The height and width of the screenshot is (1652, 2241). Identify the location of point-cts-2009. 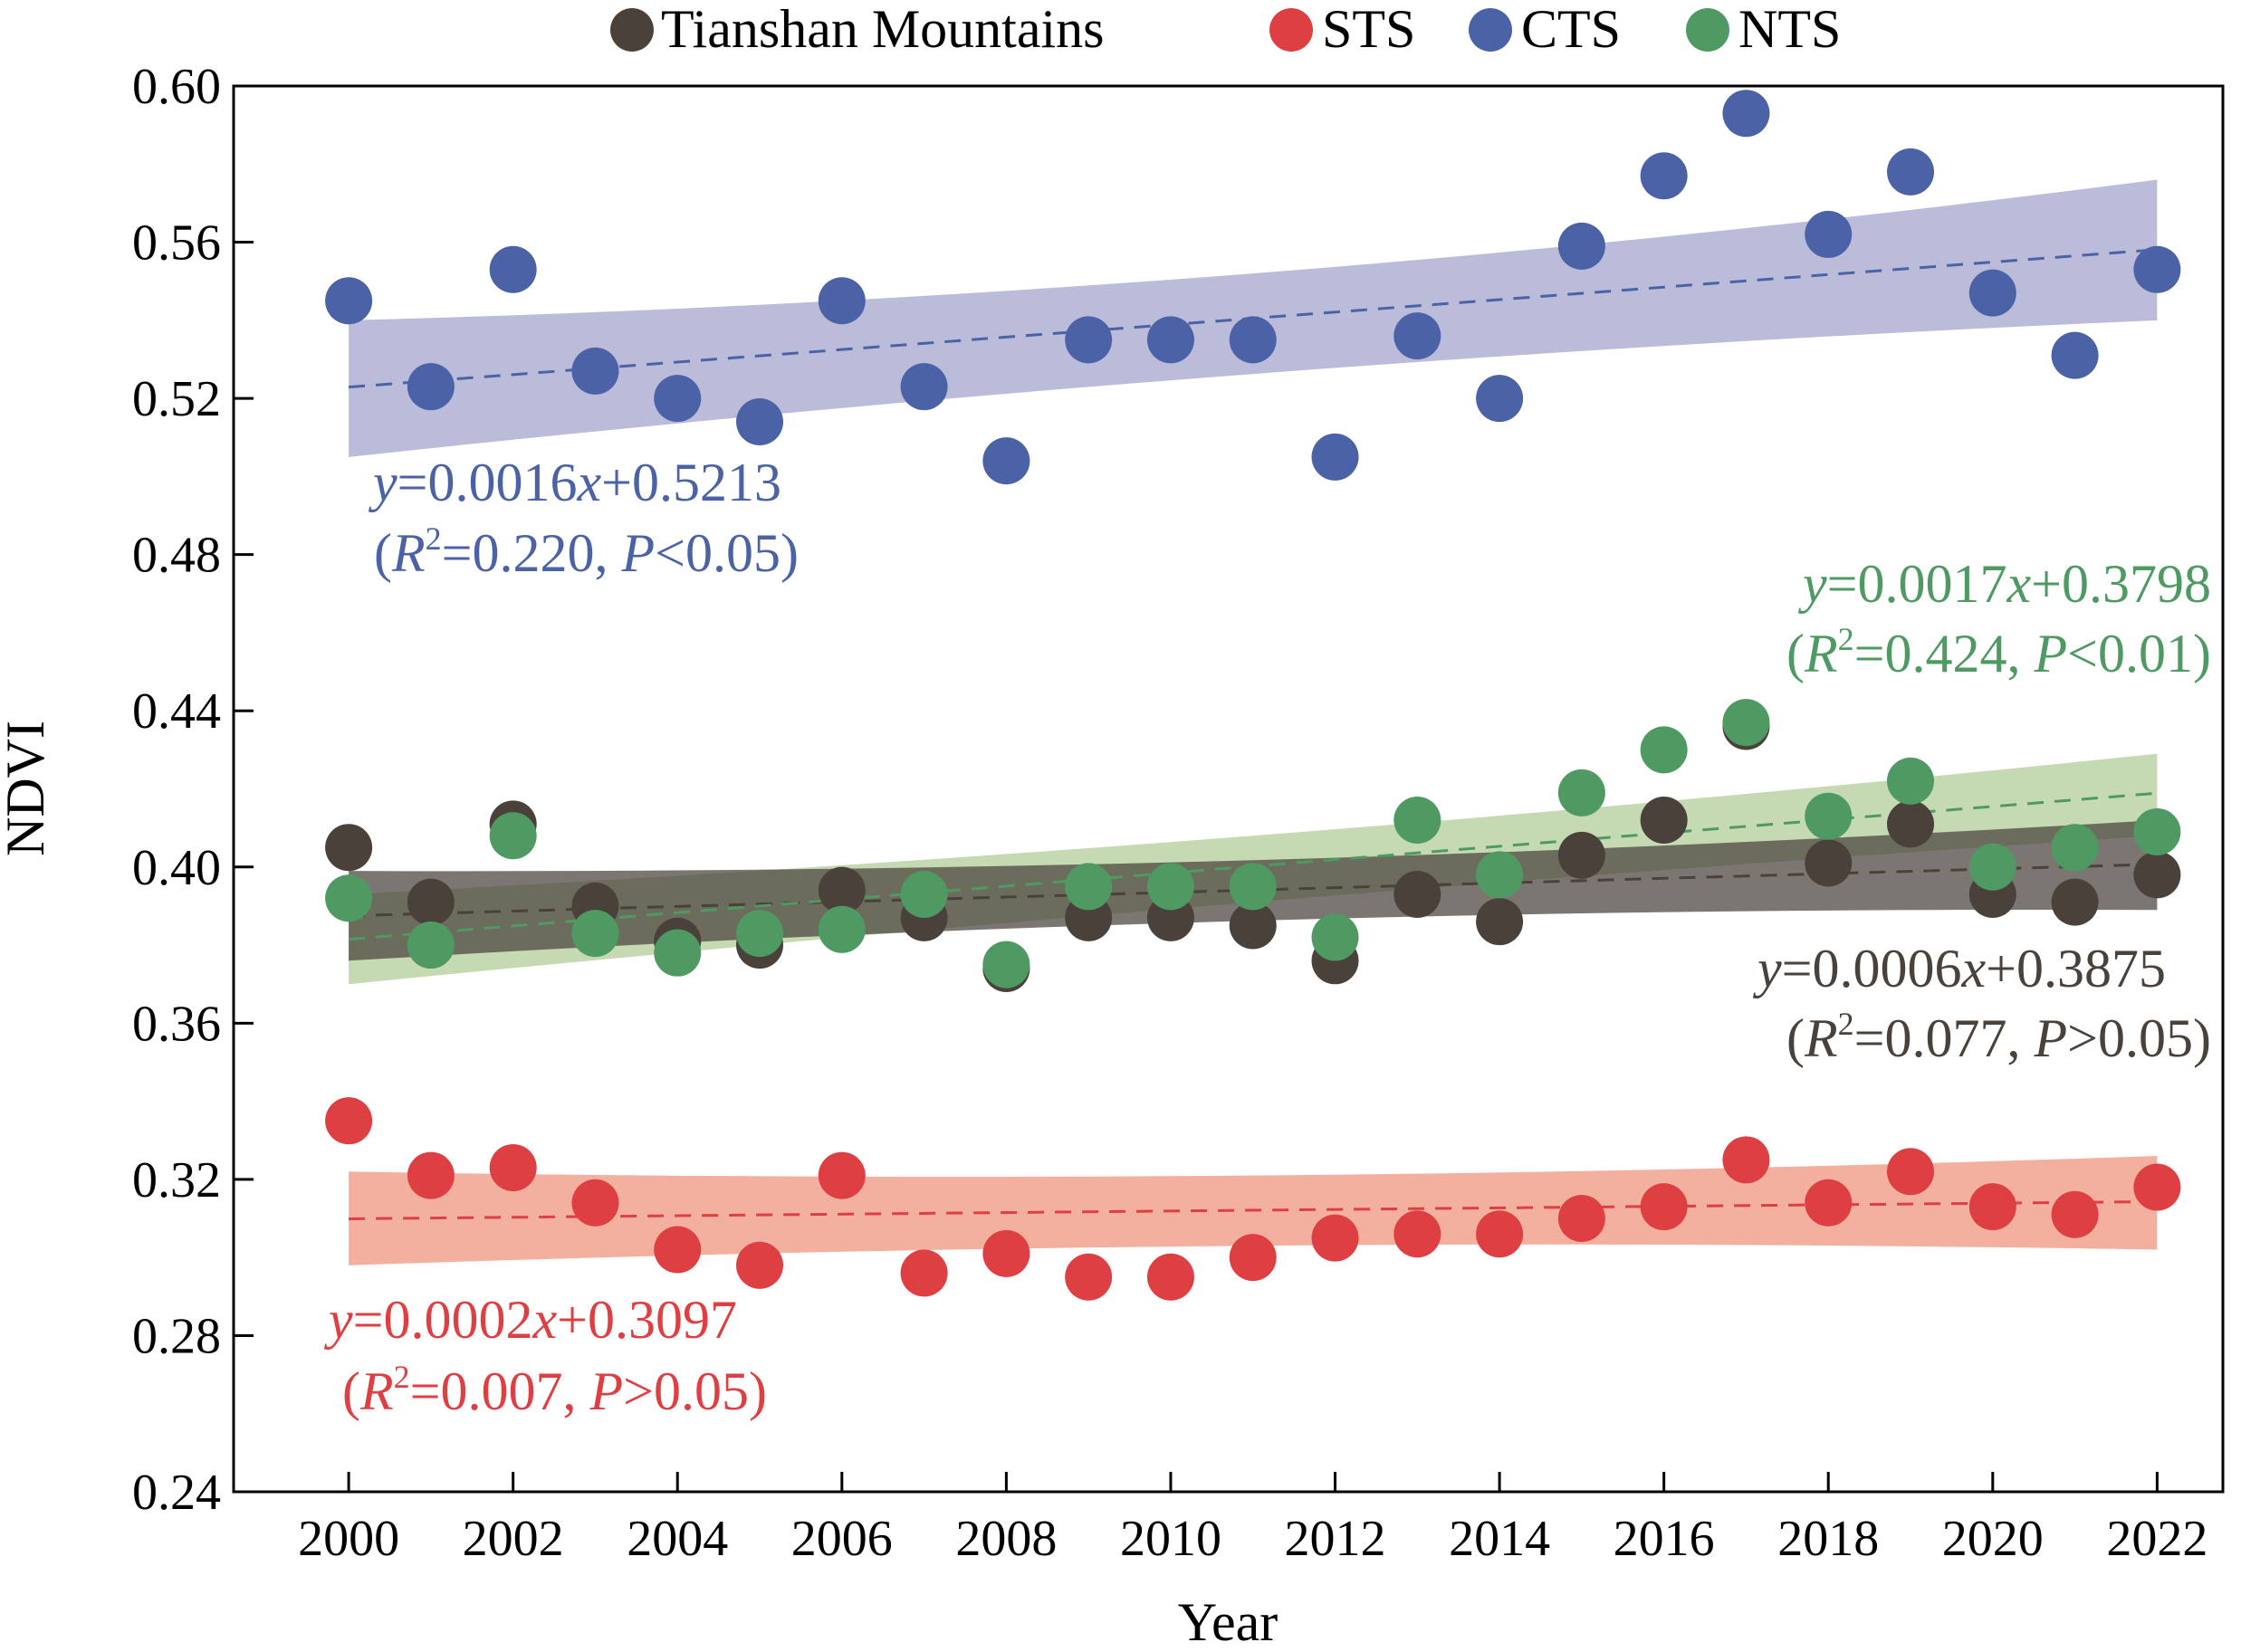
(1089, 340).